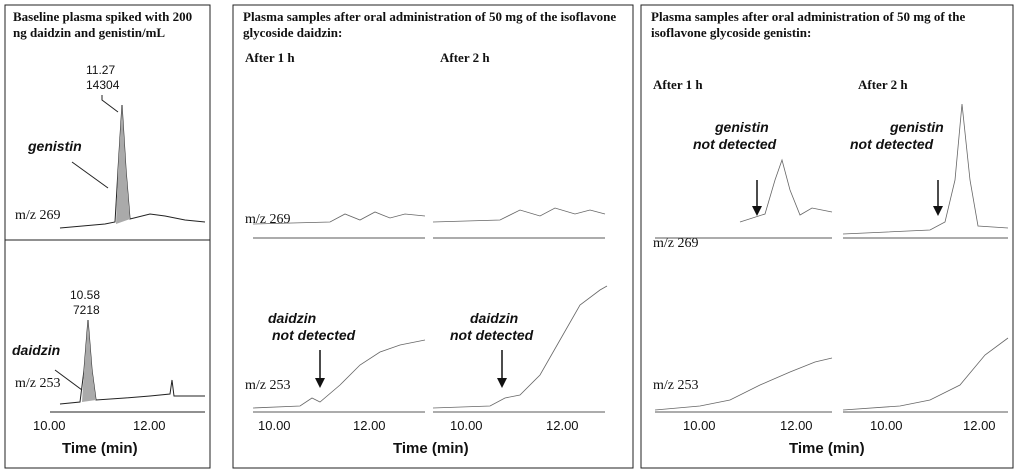  Describe the element at coordinates (36, 350) in the screenshot. I see `compound-label: daidzin` at that location.